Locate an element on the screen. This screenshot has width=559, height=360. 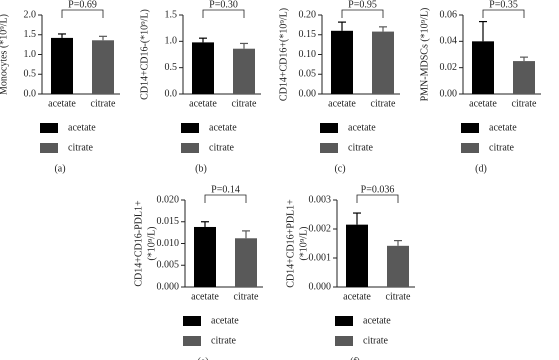
y-tick-label: 2.0 is located at coordinates (30, 14).